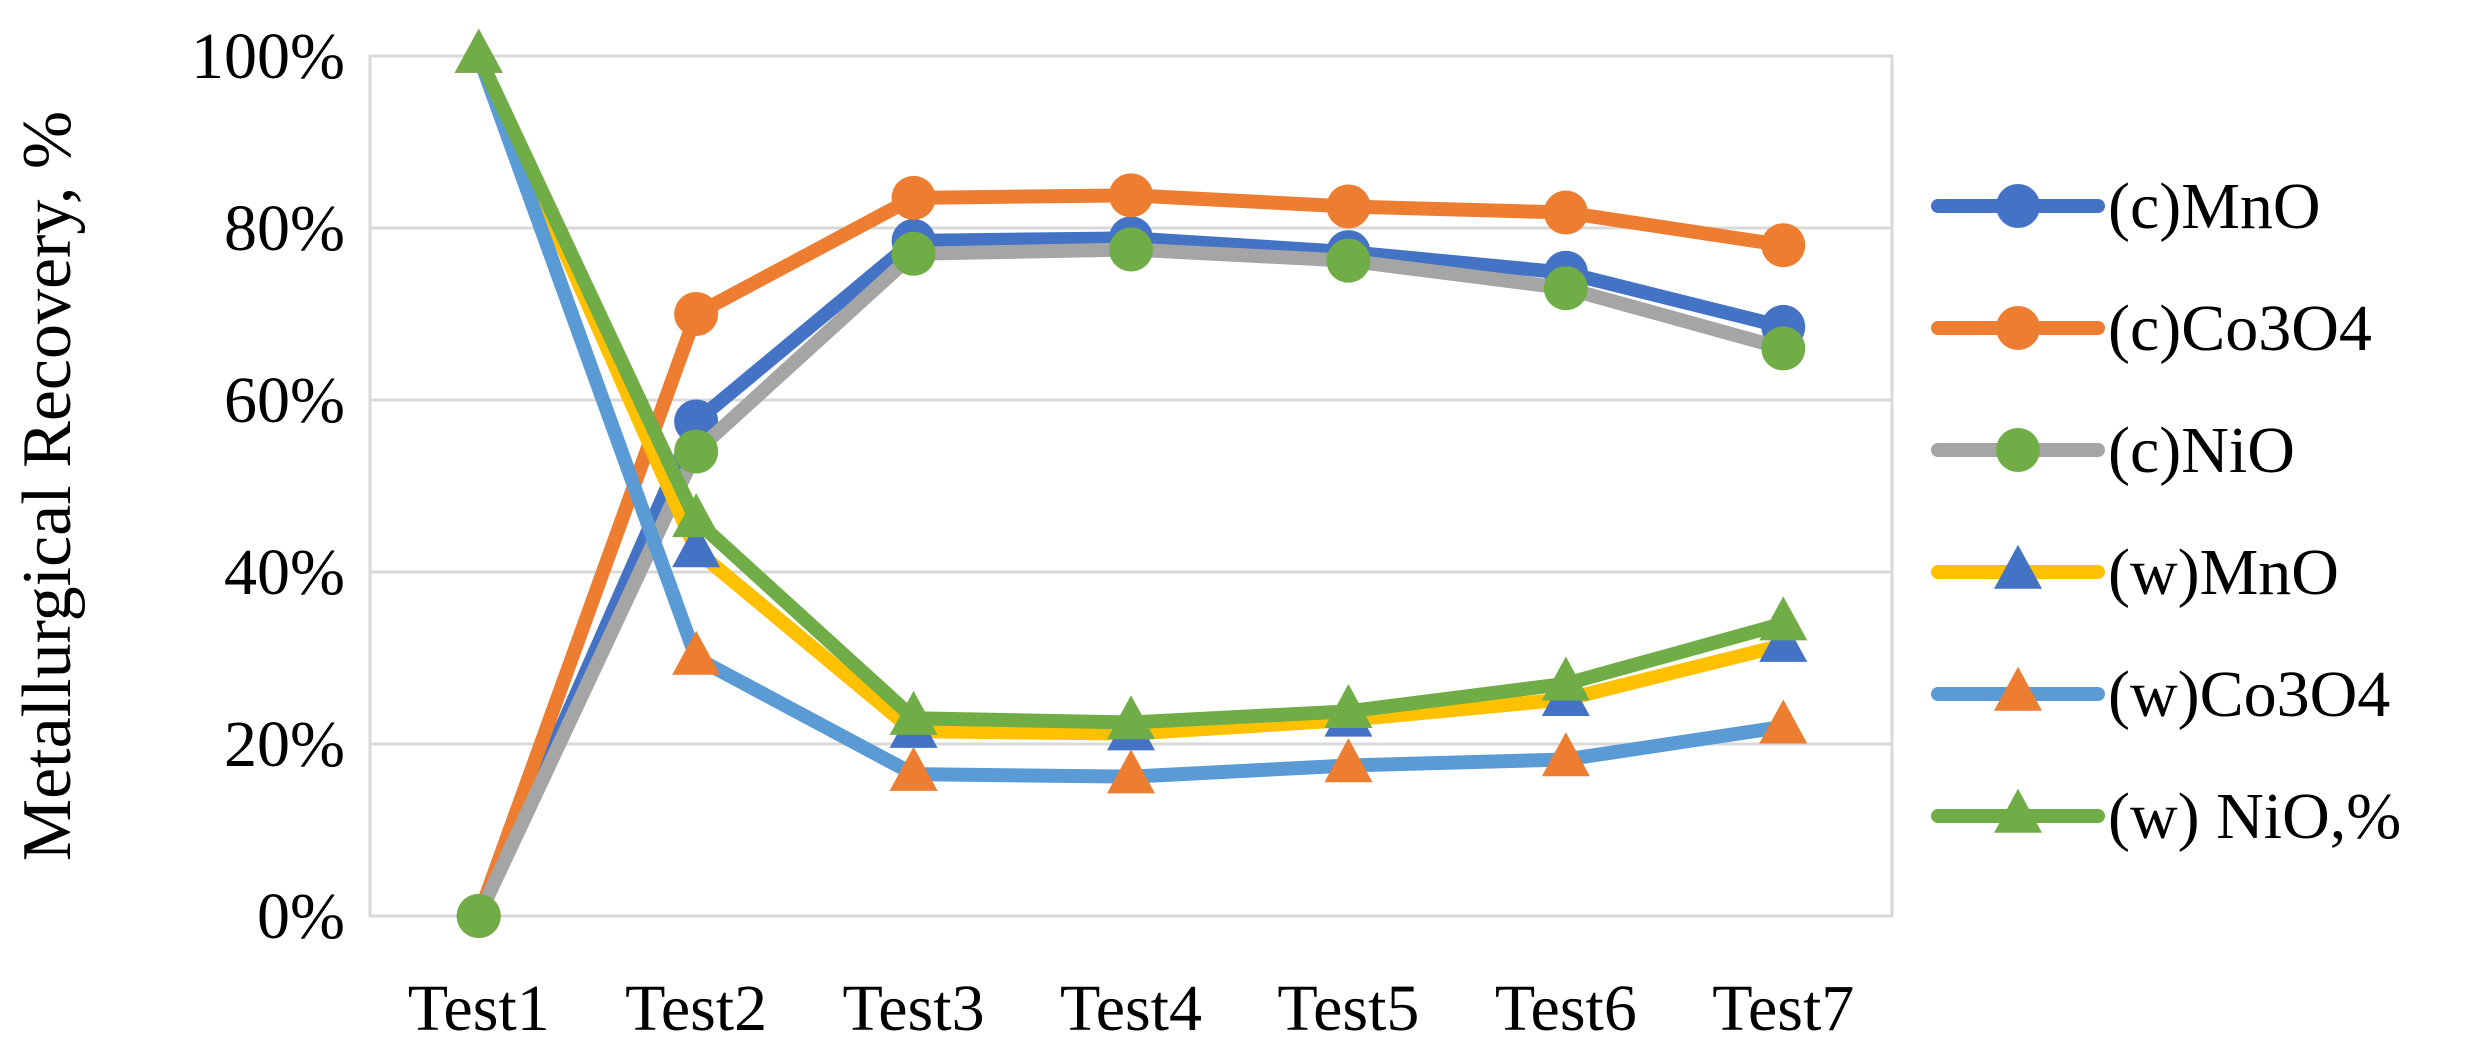  I want to click on y-axis-label: Metallurgical Recovery, %, so click(47, 486).